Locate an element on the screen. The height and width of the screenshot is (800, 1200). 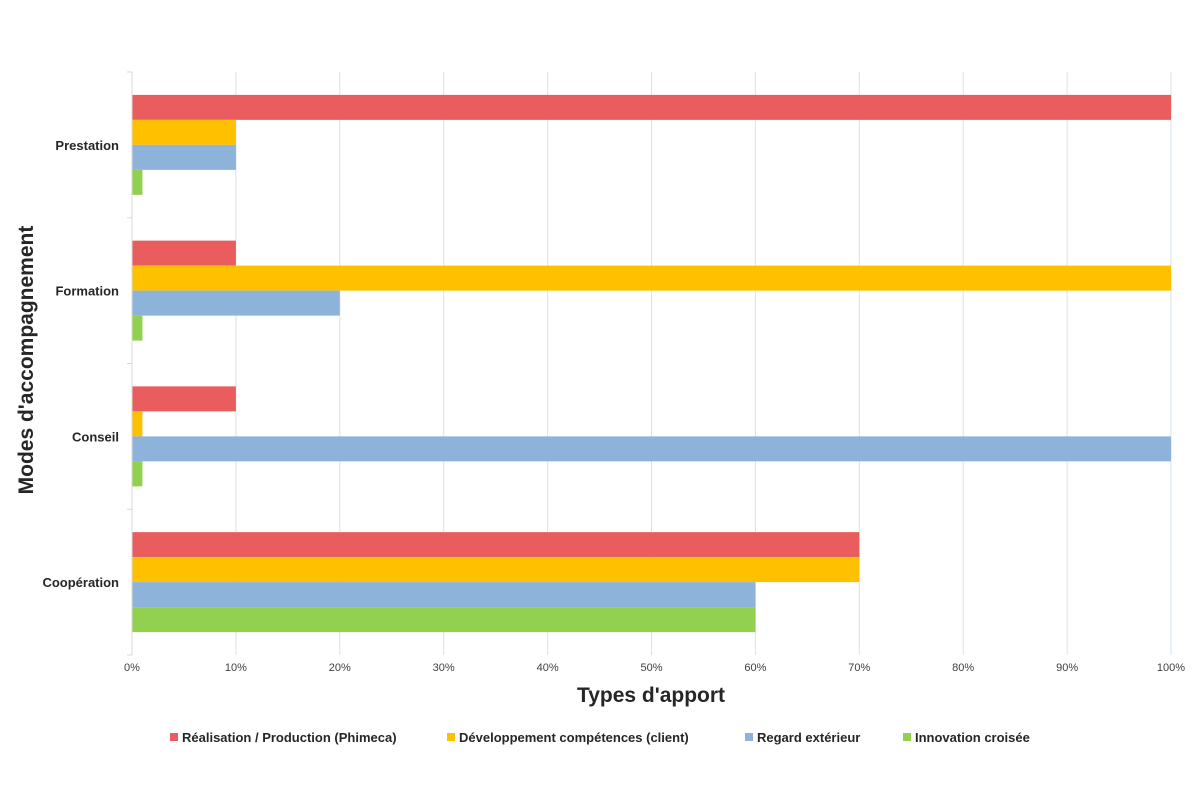
legend-label: Regard extérieur is located at coordinates (808, 737).